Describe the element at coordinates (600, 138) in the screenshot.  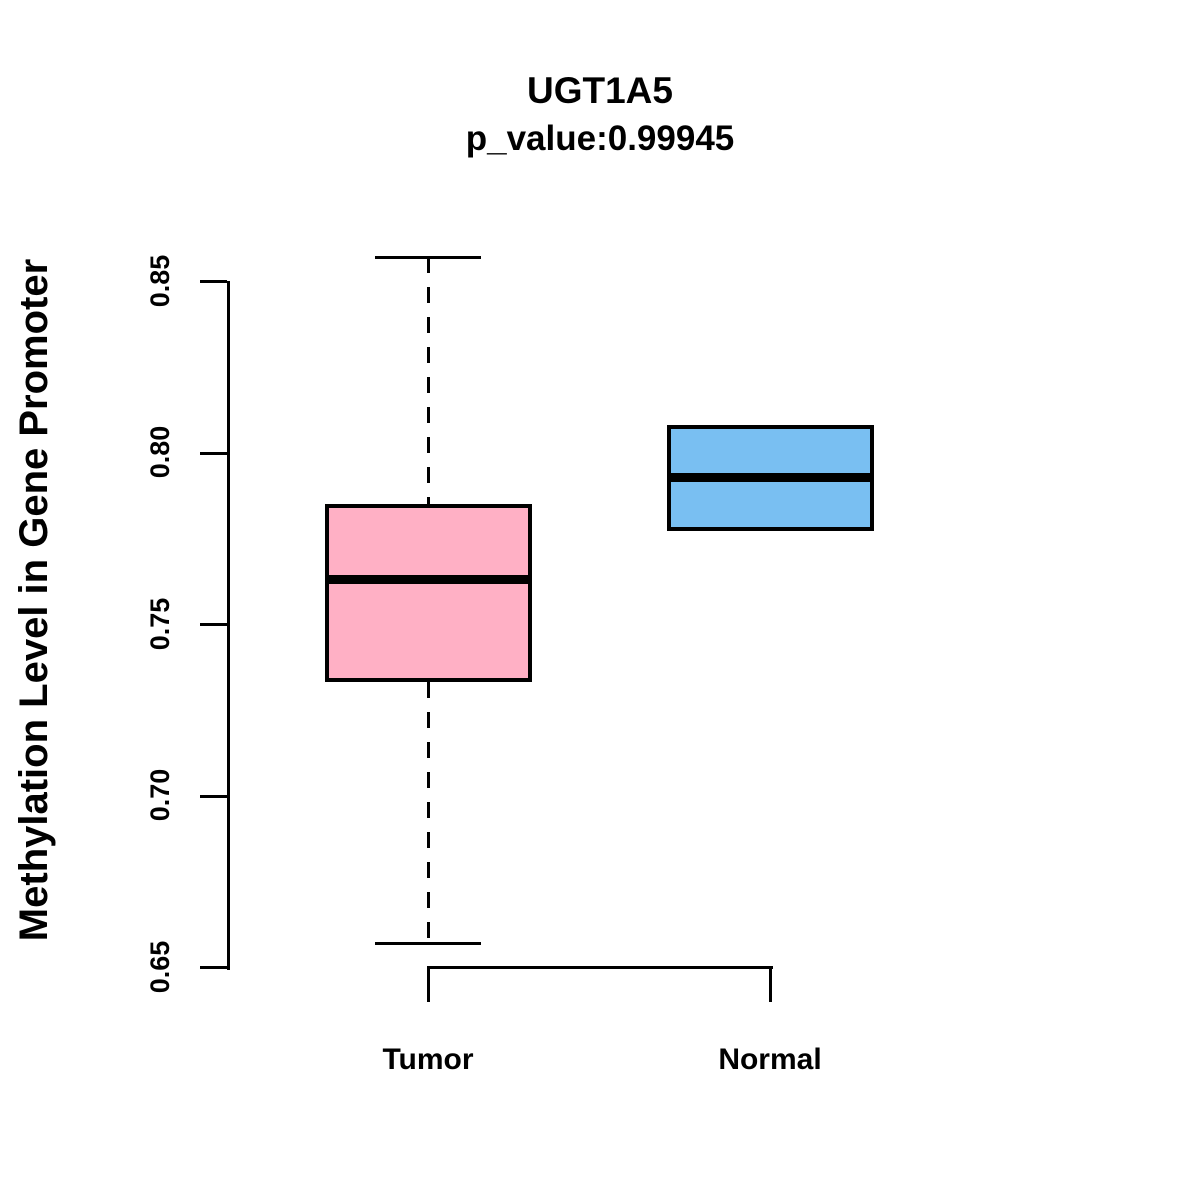
I see `chart-subtitle-pvalue: p_value:0.99945` at that location.